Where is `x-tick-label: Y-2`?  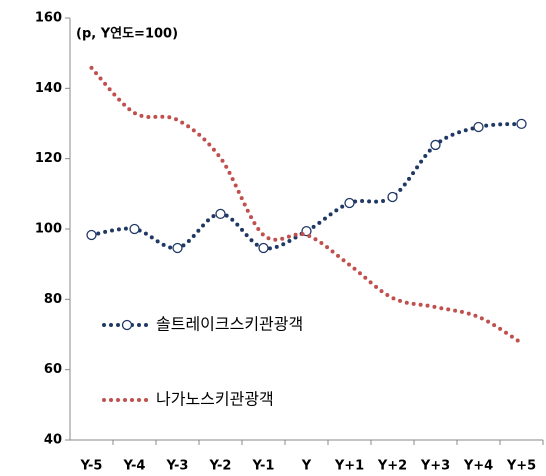 x-tick-label: Y-2 is located at coordinates (220, 466).